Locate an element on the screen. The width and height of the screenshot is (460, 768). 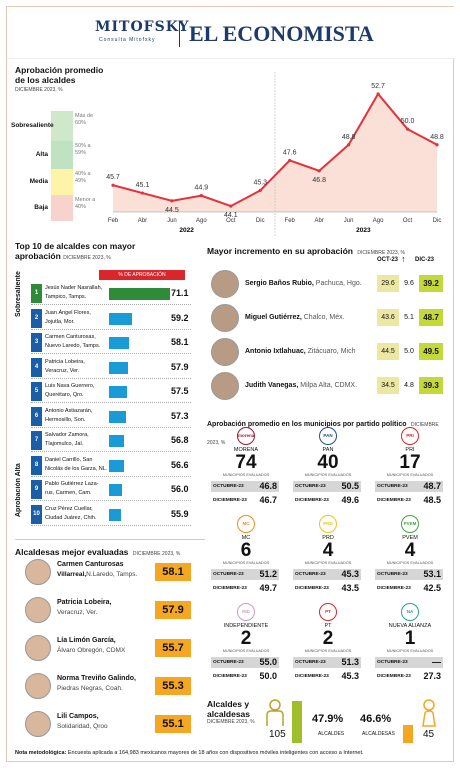
alcaldesa-value: 55.3 is located at coordinates (173, 686).